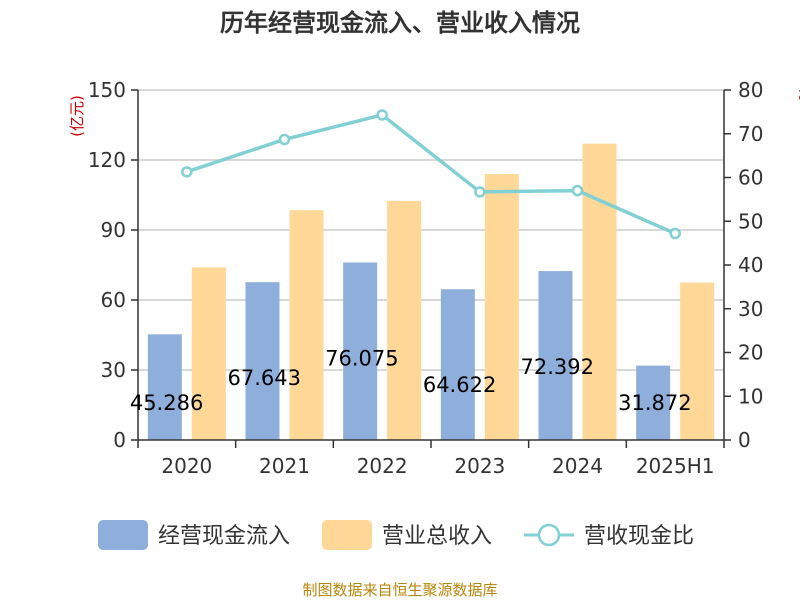  What do you see at coordinates (77, 116) in the screenshot?
I see `left-axis-unit: (亿元)` at bounding box center [77, 116].